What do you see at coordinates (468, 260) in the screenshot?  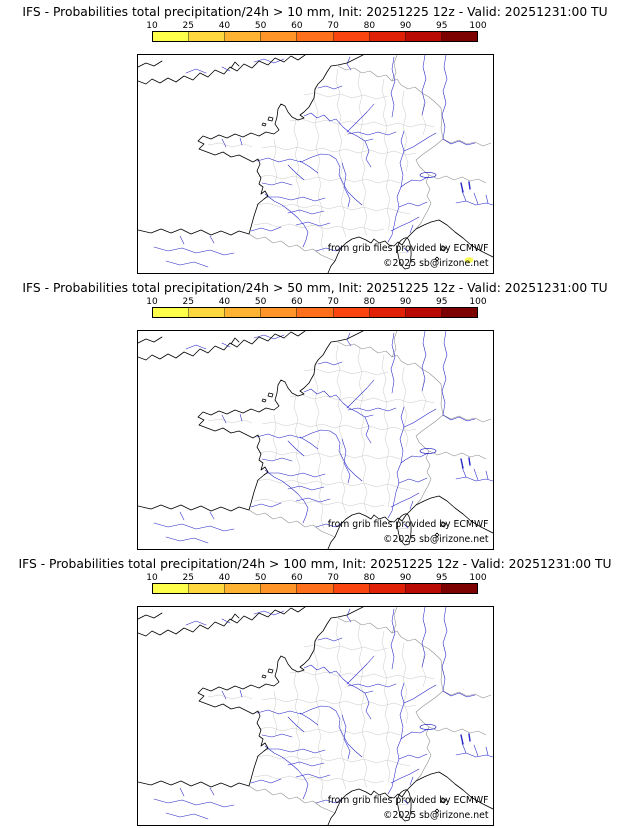 I see `probability-area` at bounding box center [468, 260].